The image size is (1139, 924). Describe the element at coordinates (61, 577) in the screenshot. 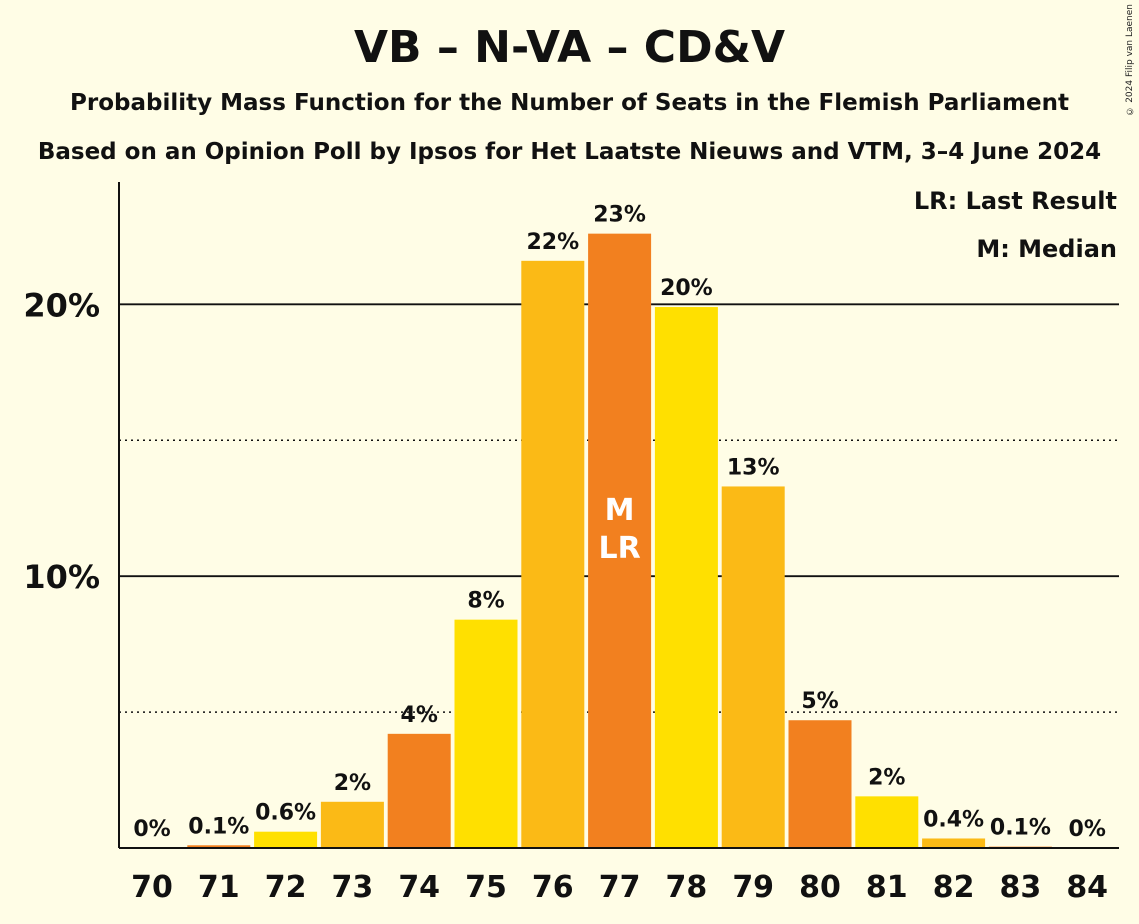

I see `y-tick-10: 10%` at that location.